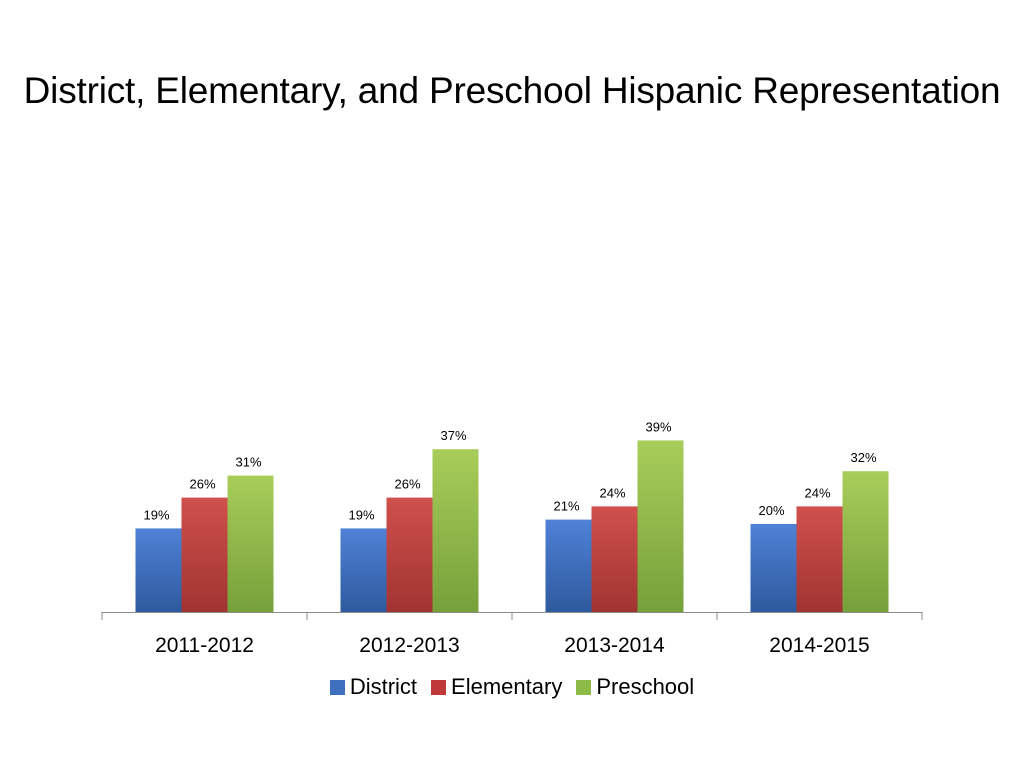  I want to click on x-tick-label-2014-2015: 2014-2015, so click(819, 645).